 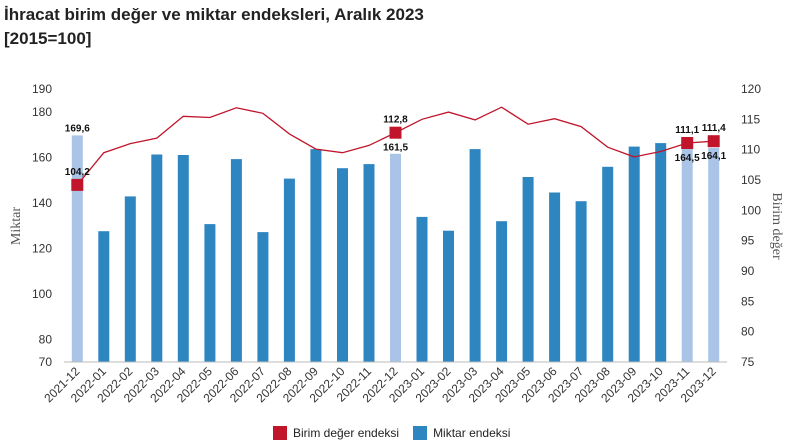 I want to click on bar-data-label: 169,6, so click(x=77, y=128).